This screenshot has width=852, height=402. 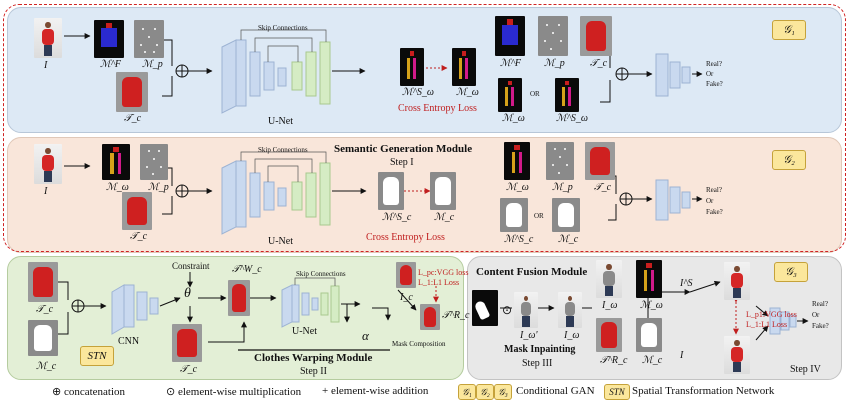 What do you see at coordinates (280, 121) in the screenshot?
I see `unet-label-top: U-Net` at bounding box center [280, 121].